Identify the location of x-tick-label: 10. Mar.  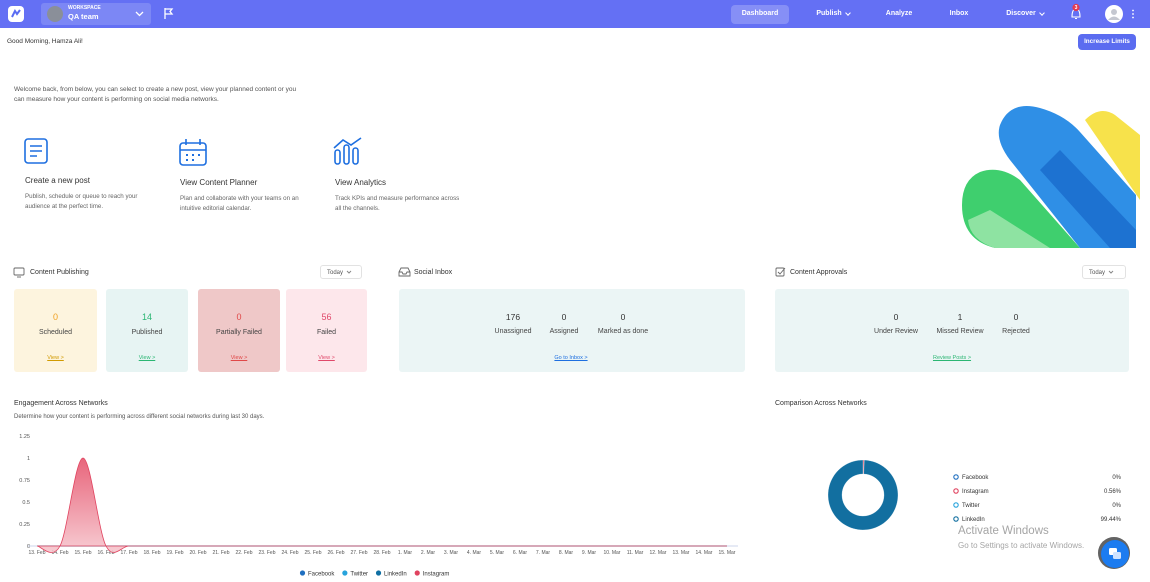
(612, 553).